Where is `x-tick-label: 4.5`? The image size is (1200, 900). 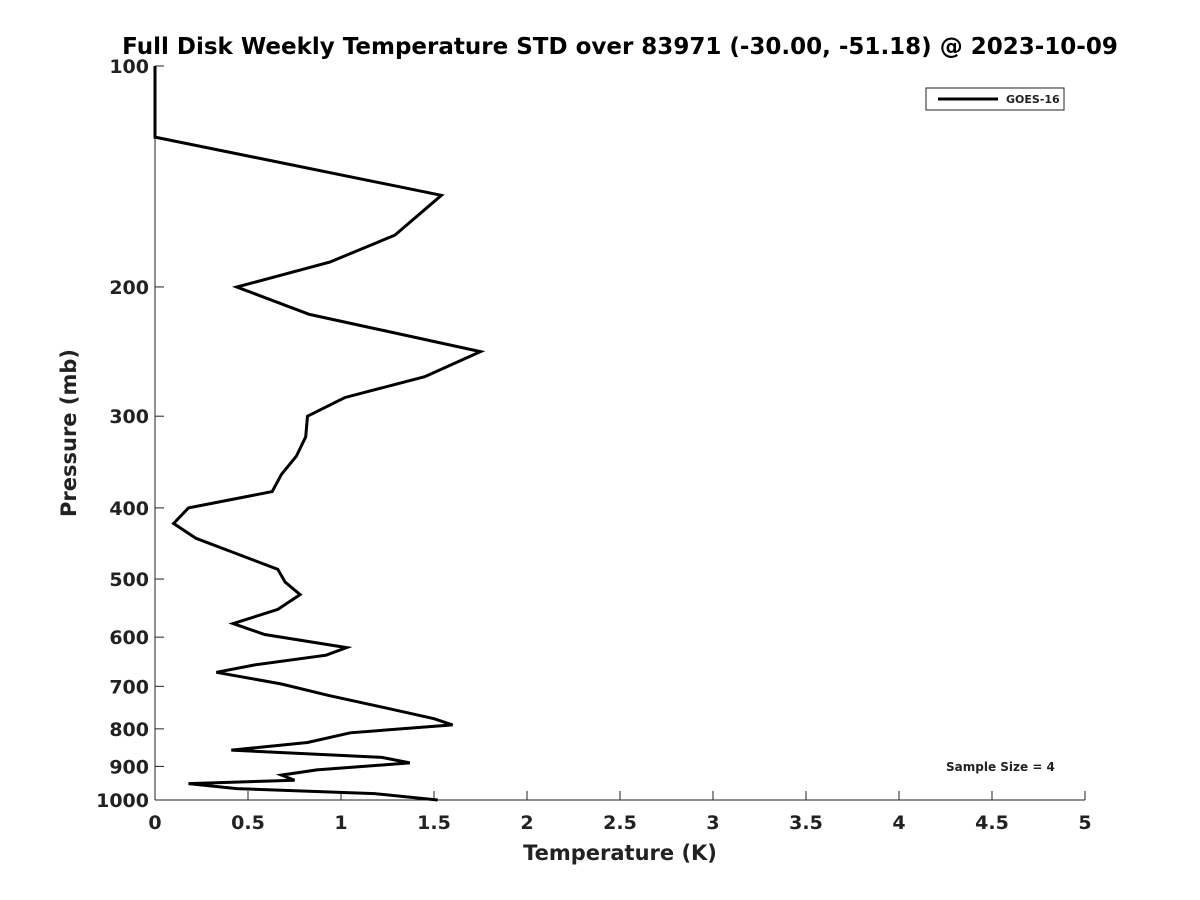
x-tick-label: 4.5 is located at coordinates (992, 823).